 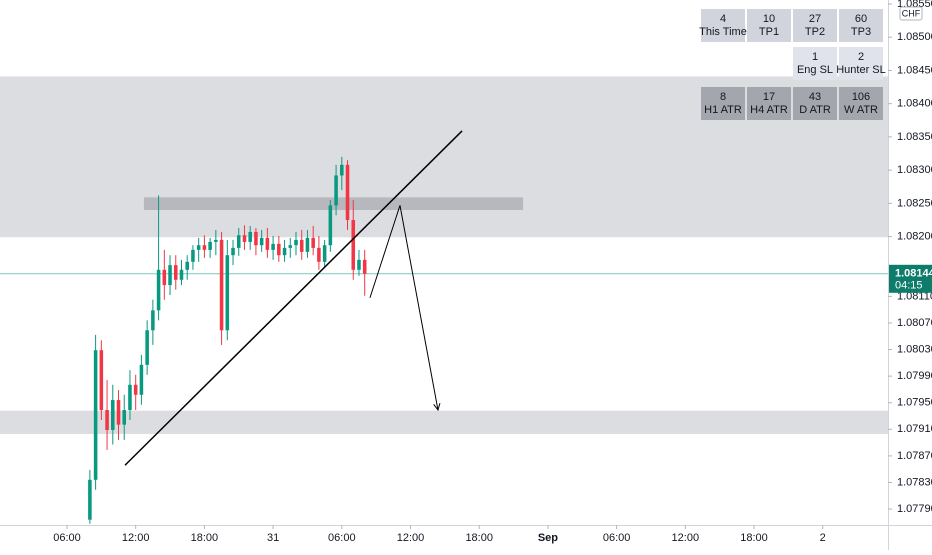 I want to click on cell-value: 8, so click(x=723, y=97).